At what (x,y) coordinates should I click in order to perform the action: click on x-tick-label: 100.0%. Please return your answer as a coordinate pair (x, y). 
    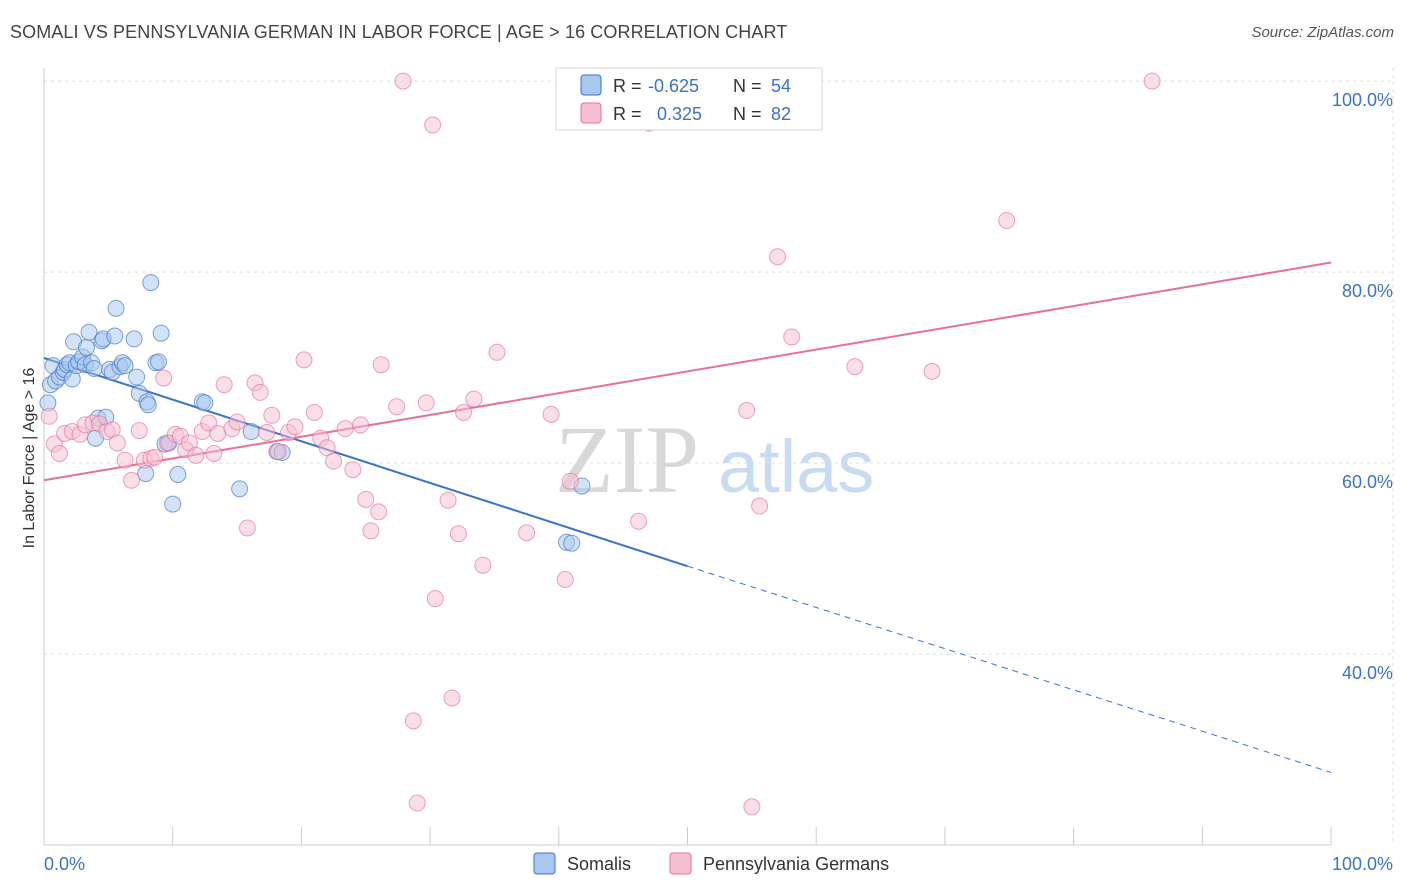
    Looking at the image, I should click on (1362, 864).